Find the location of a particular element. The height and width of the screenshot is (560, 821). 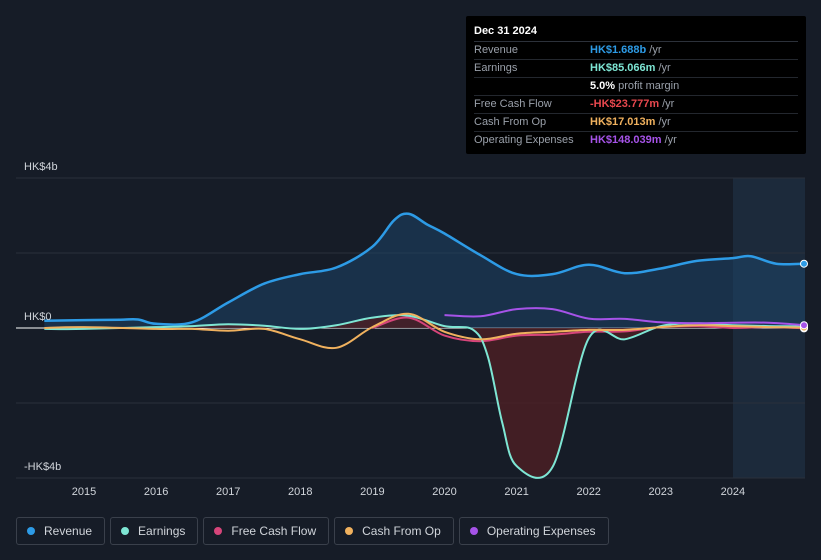

x-tick-label: 2021 is located at coordinates (516, 492).